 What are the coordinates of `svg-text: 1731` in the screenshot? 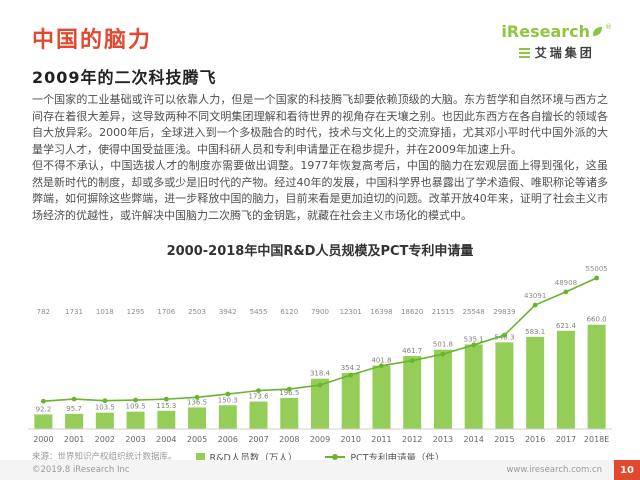 It's located at (74, 312).